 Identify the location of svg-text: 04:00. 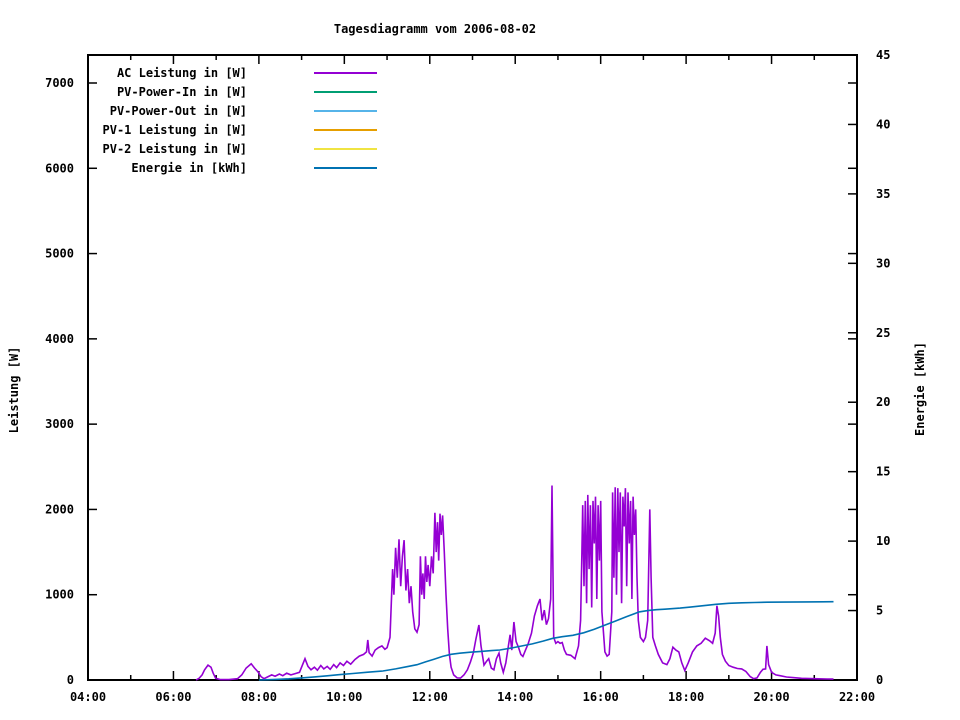
(88, 697).